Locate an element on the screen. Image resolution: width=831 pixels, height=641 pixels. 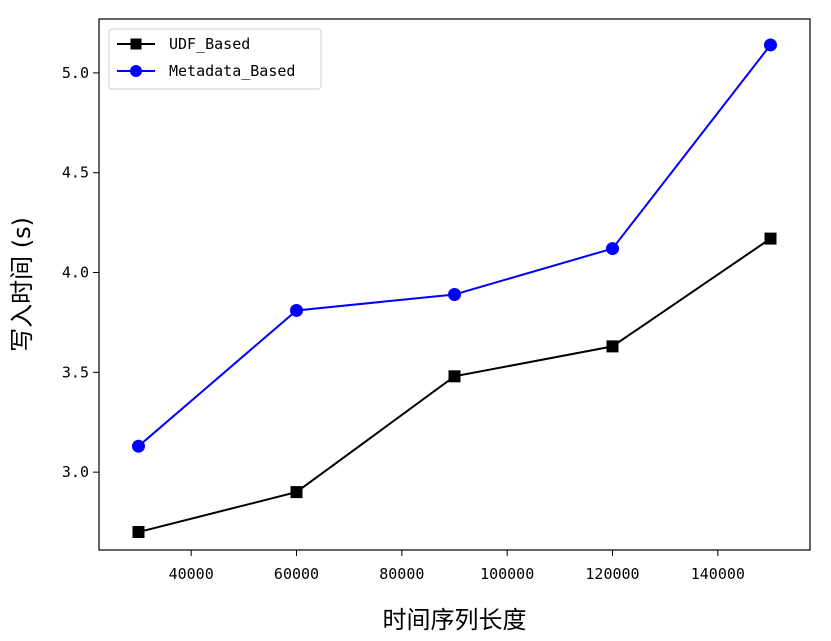
x-axis-ticks: 40000 60000 80000 100000 120000 140000 is located at coordinates (457, 566).